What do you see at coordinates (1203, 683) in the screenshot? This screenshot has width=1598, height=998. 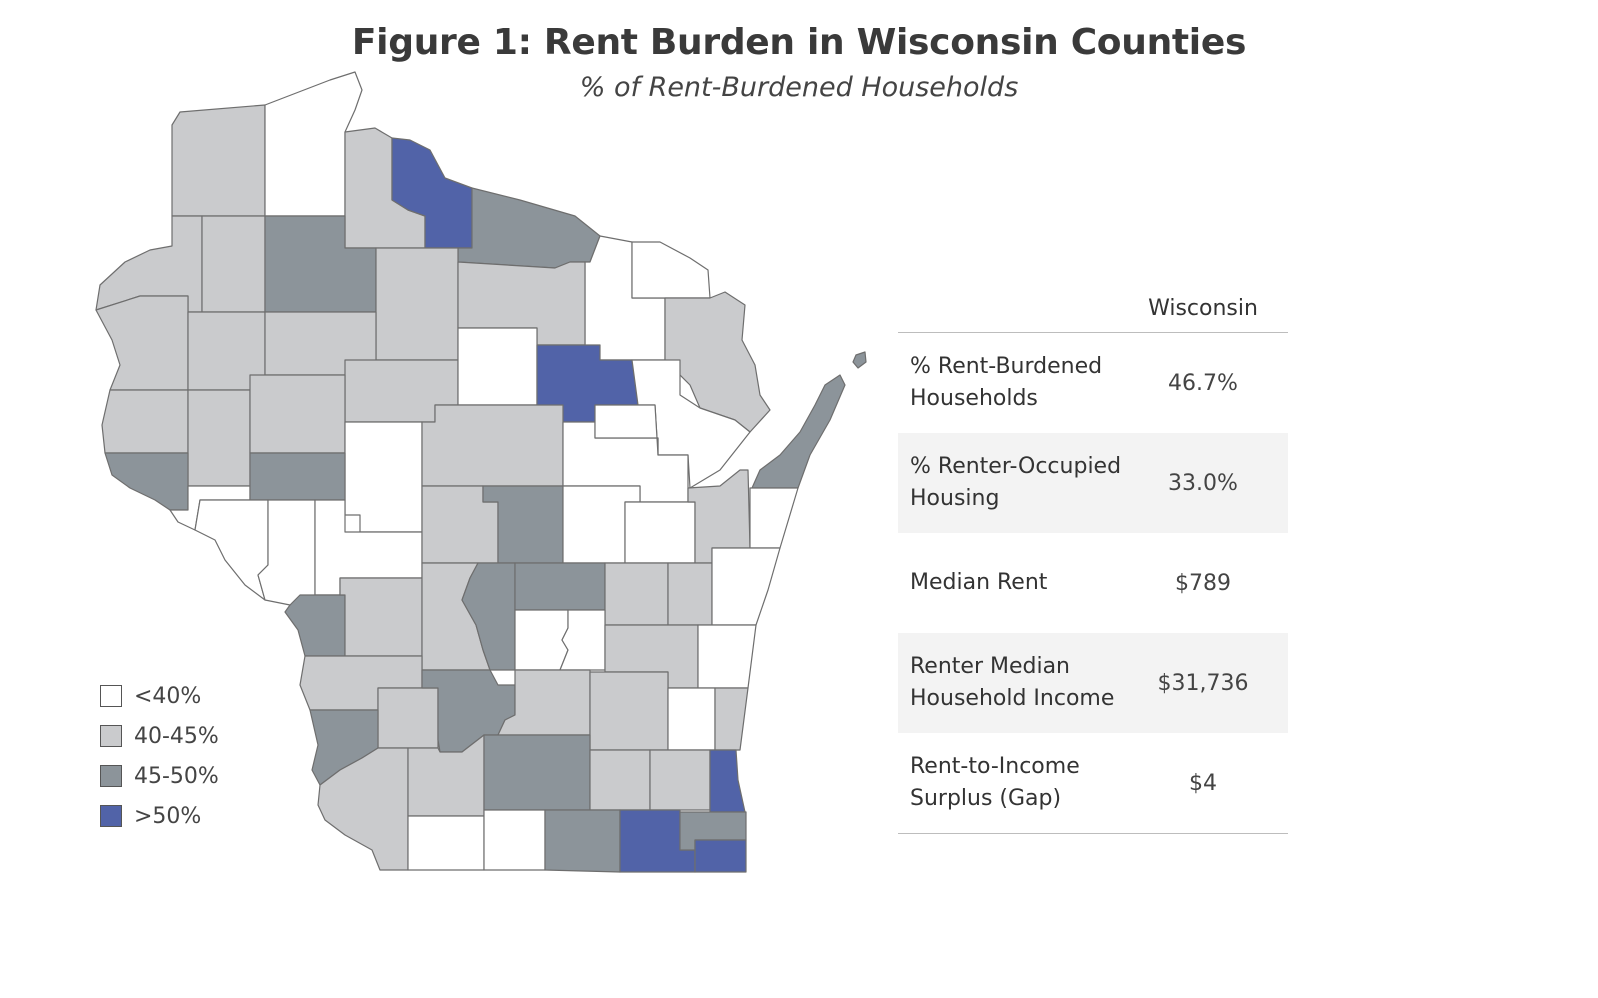 I see `row-value: $31,736` at bounding box center [1203, 683].